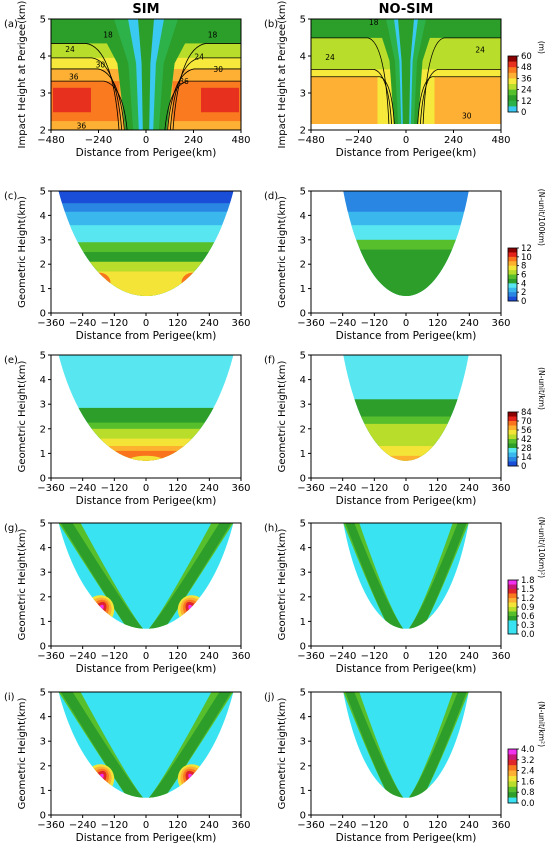  What do you see at coordinates (512, 84) in the screenshot?
I see `colorbar-frame` at bounding box center [512, 84].